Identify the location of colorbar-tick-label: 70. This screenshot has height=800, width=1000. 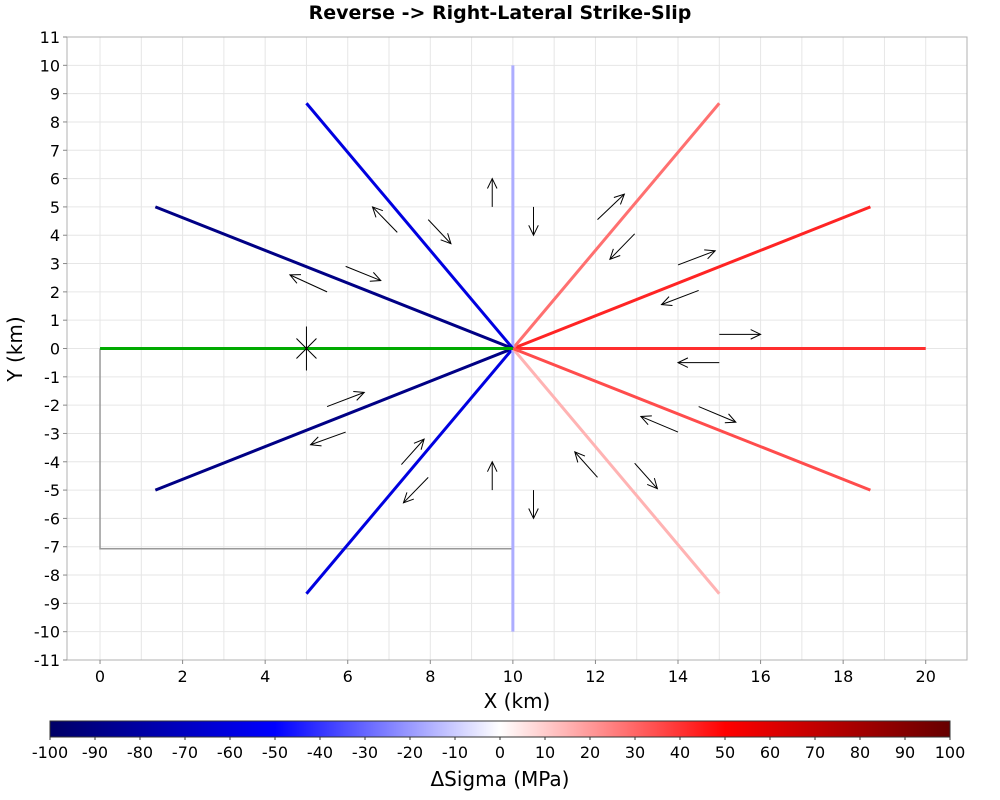
(815, 752).